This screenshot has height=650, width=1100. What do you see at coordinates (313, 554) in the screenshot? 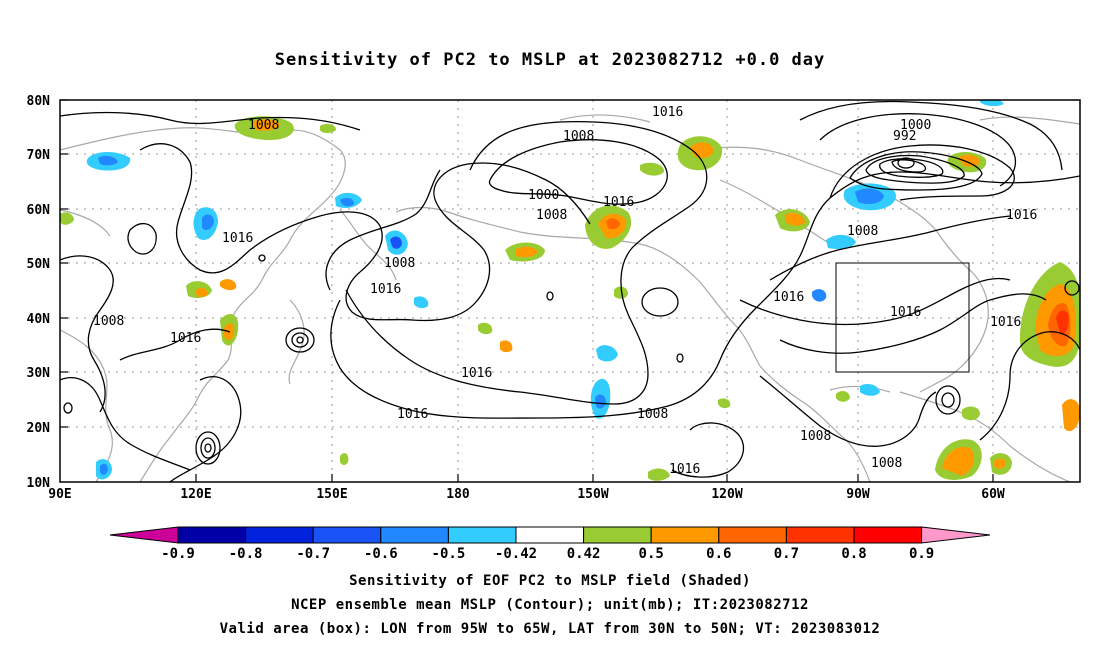
I see `colorbar-label: -0.7` at bounding box center [313, 554].